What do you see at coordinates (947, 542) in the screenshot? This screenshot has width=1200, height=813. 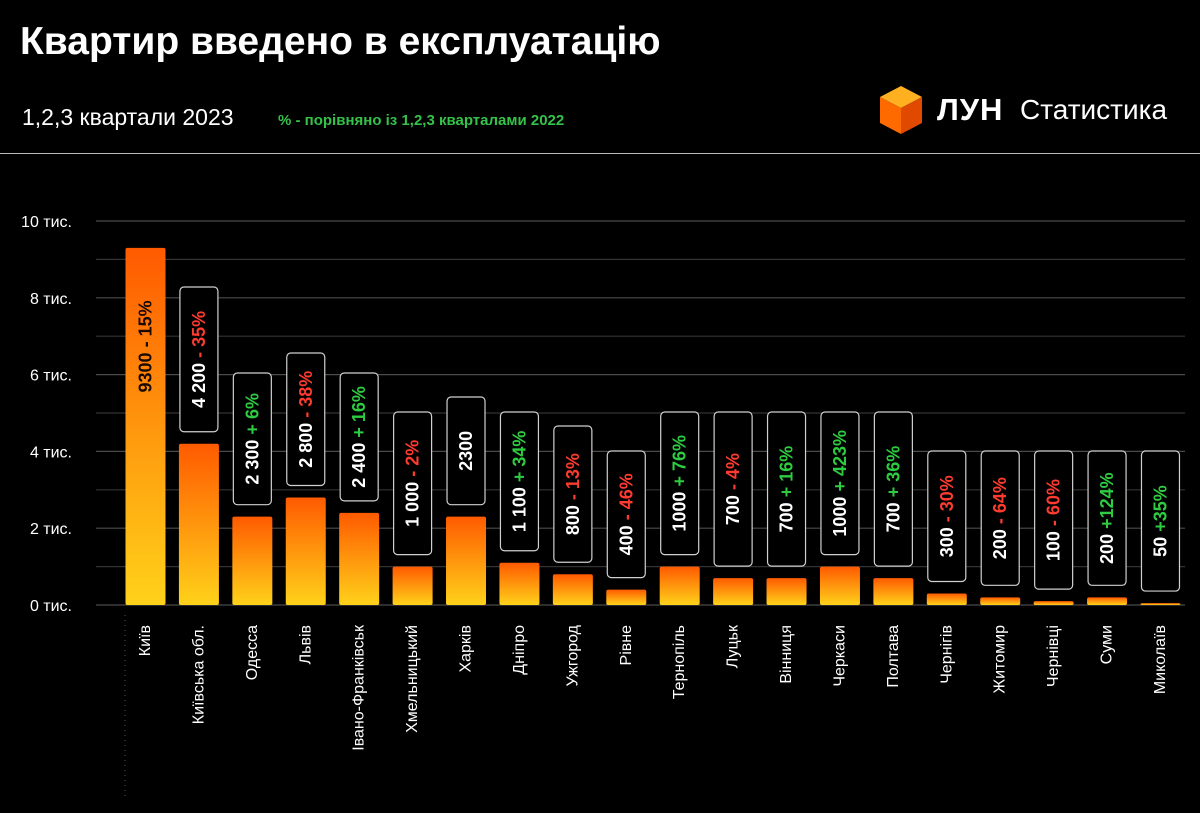 I see `value-number: 300` at bounding box center [947, 542].